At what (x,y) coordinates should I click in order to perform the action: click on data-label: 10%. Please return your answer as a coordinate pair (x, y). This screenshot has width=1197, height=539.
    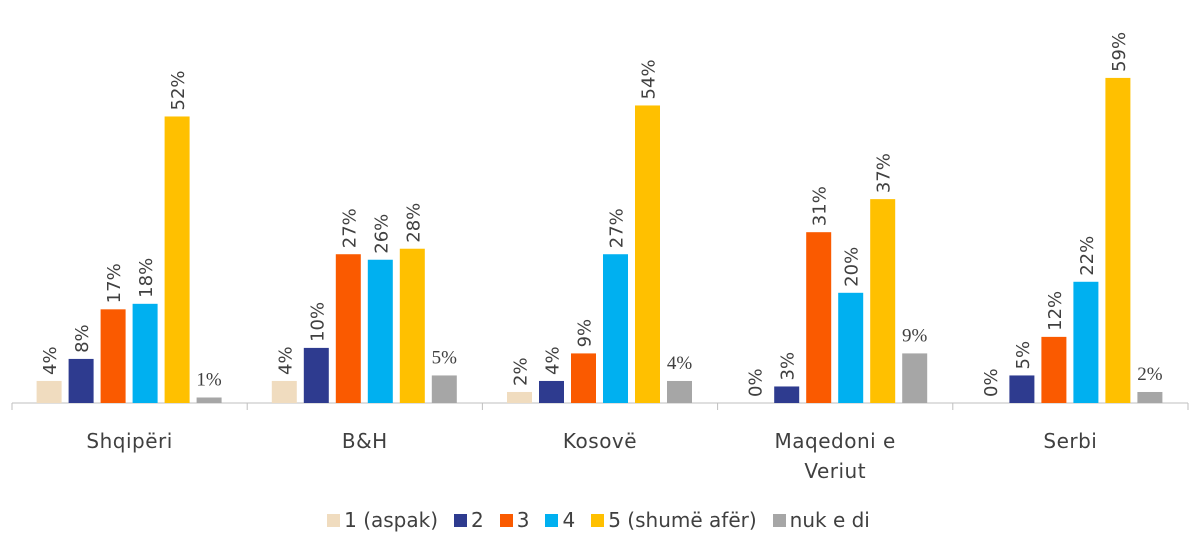
    Looking at the image, I should click on (317, 322).